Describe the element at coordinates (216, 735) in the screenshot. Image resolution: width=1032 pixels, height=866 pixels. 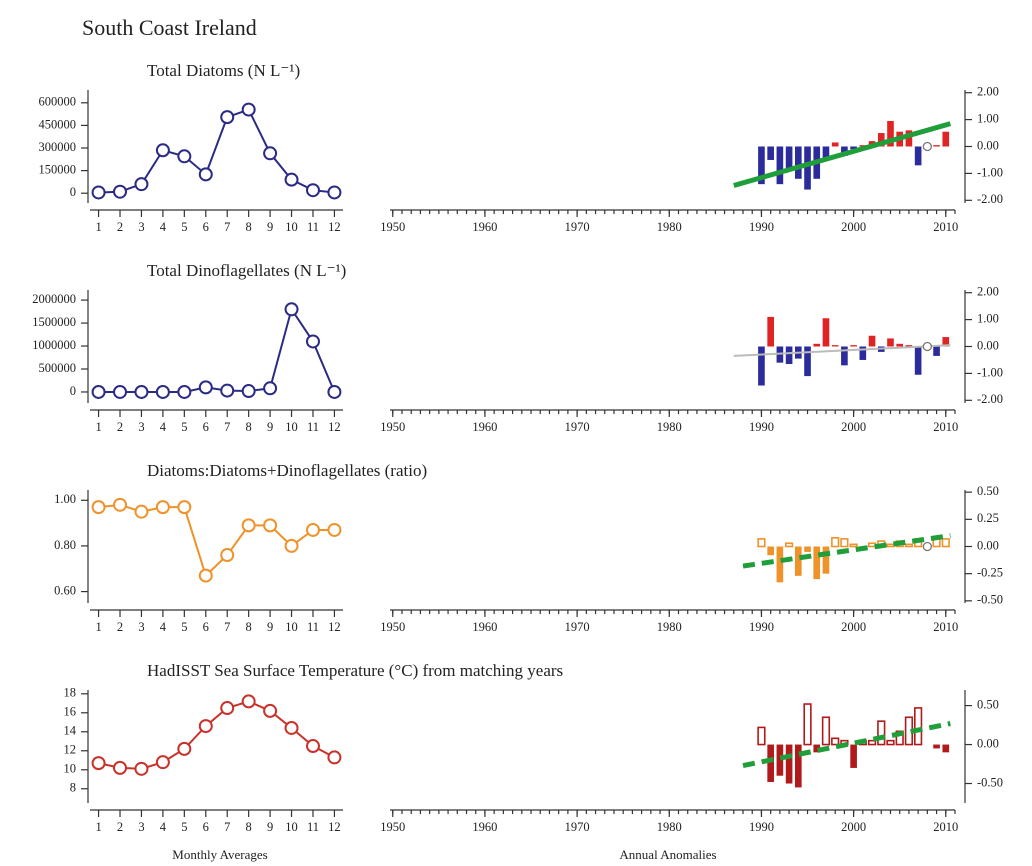
I see `data-line` at that location.